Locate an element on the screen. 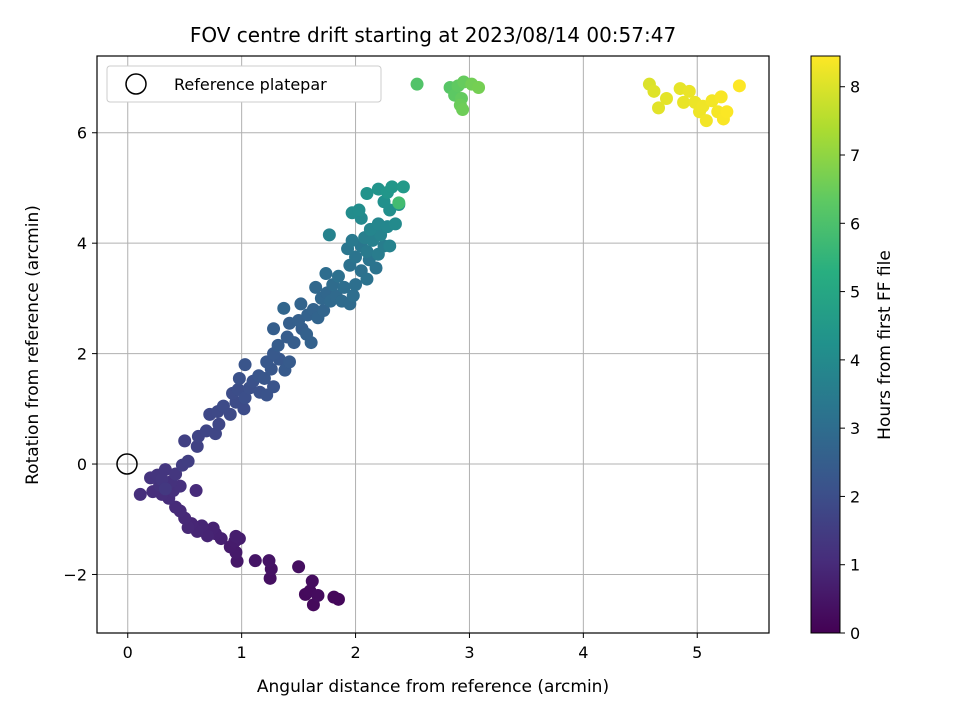 The width and height of the screenshot is (960, 720). colorbar-tick-label: 6 is located at coordinates (855, 223).